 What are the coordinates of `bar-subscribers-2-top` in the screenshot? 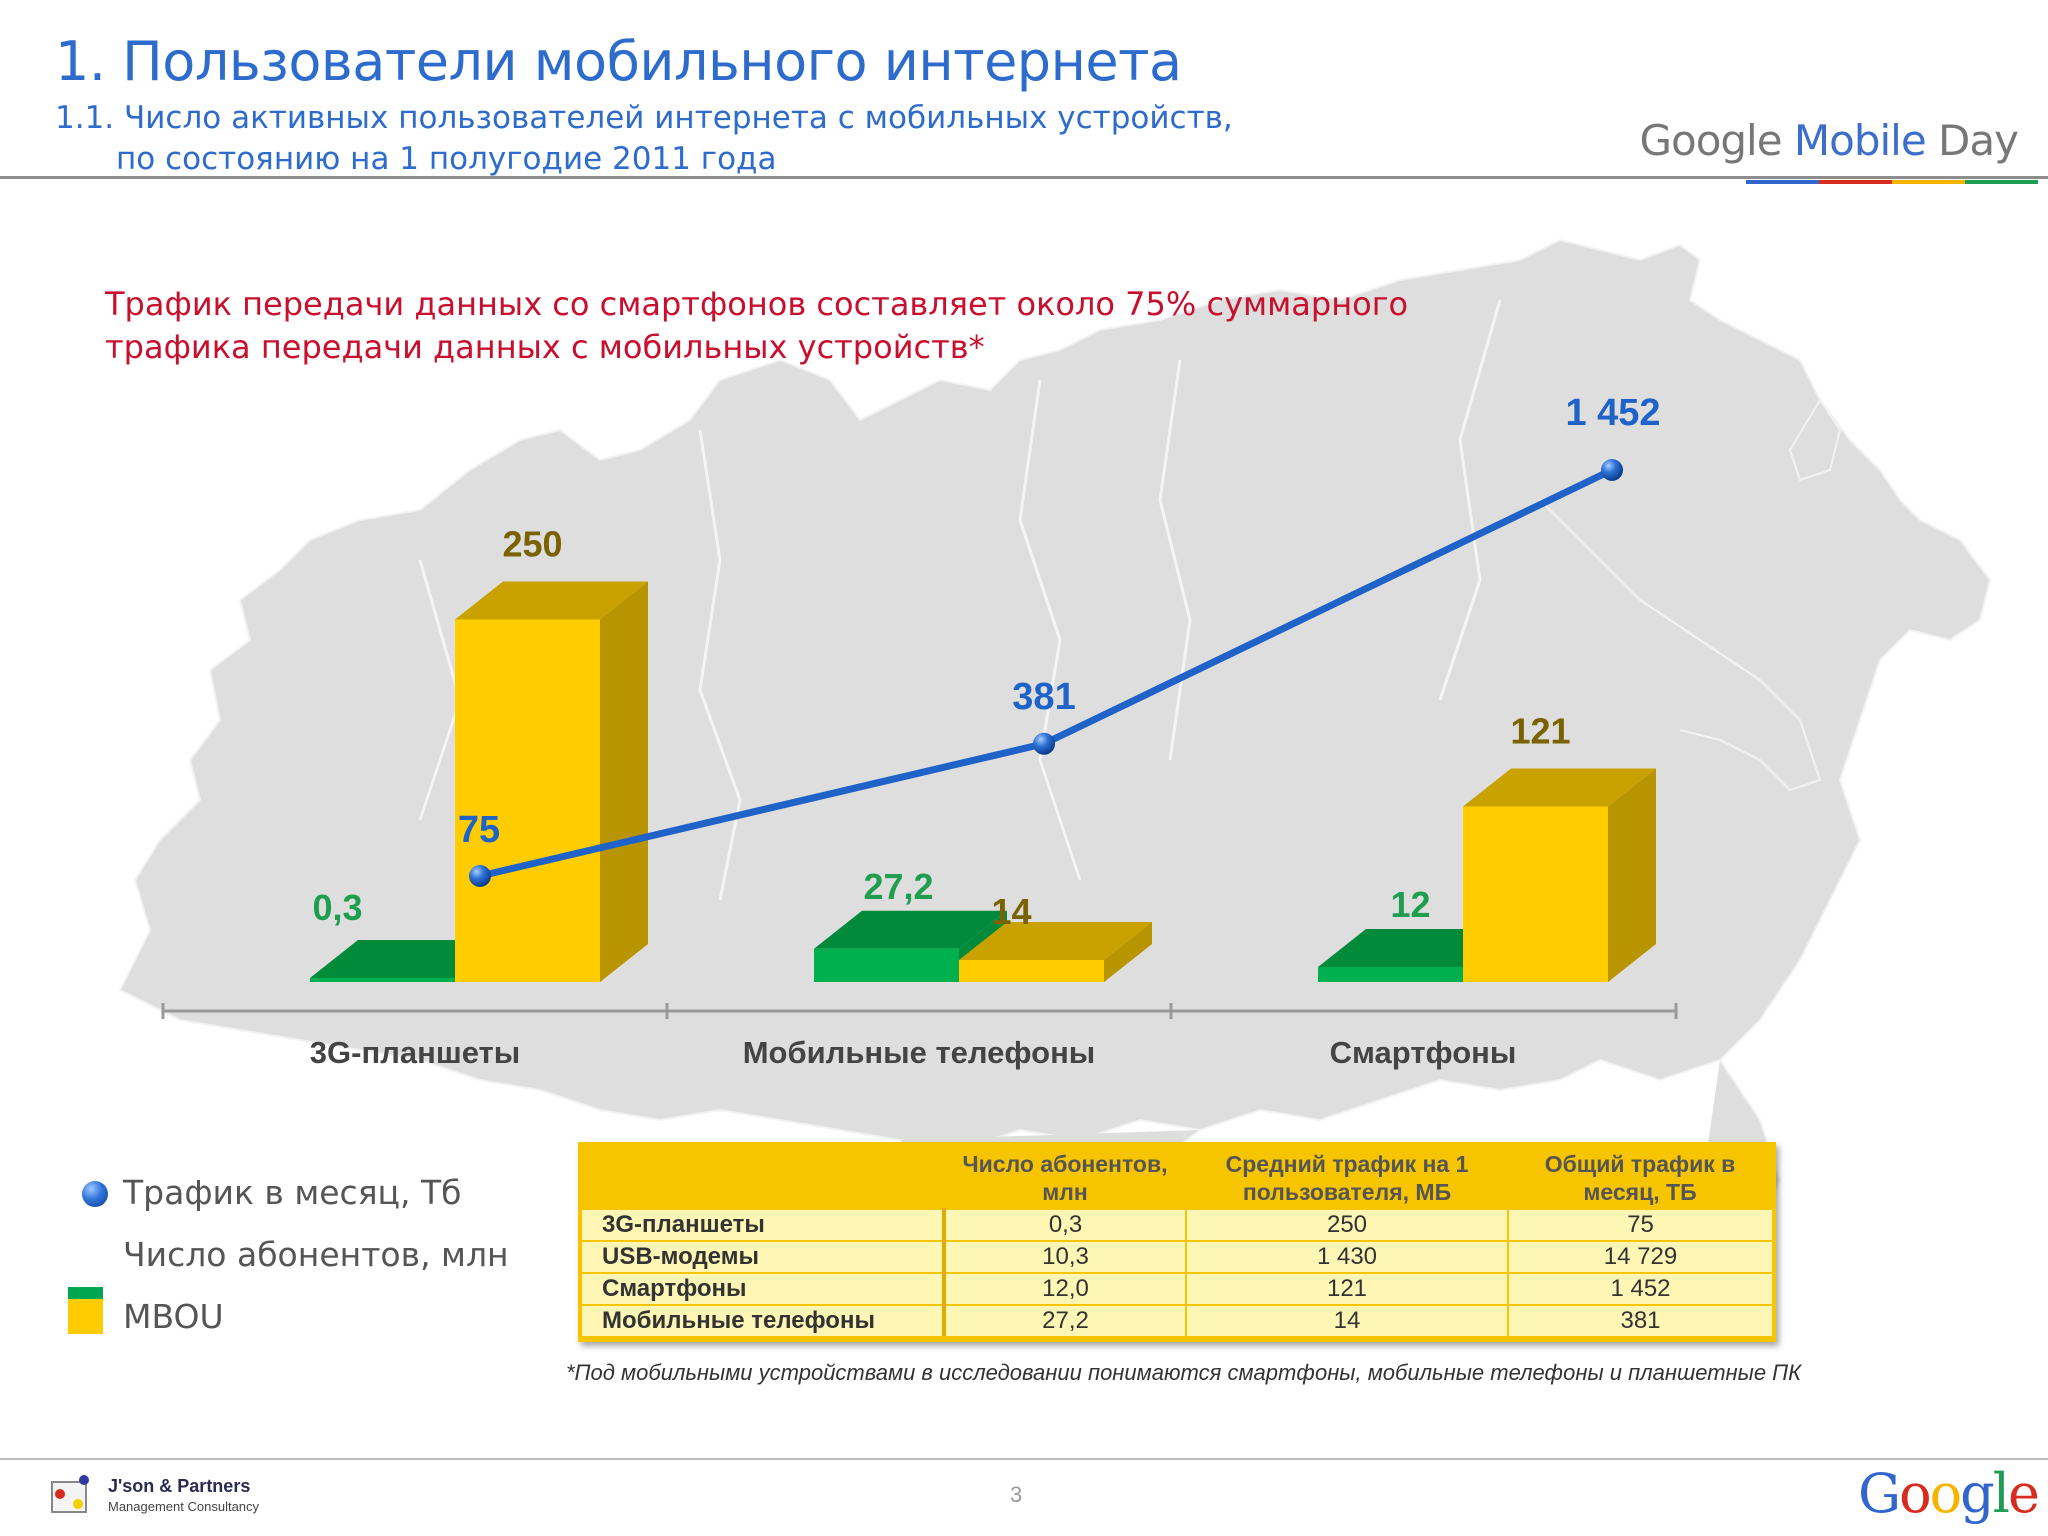 It's located at (1414, 948).